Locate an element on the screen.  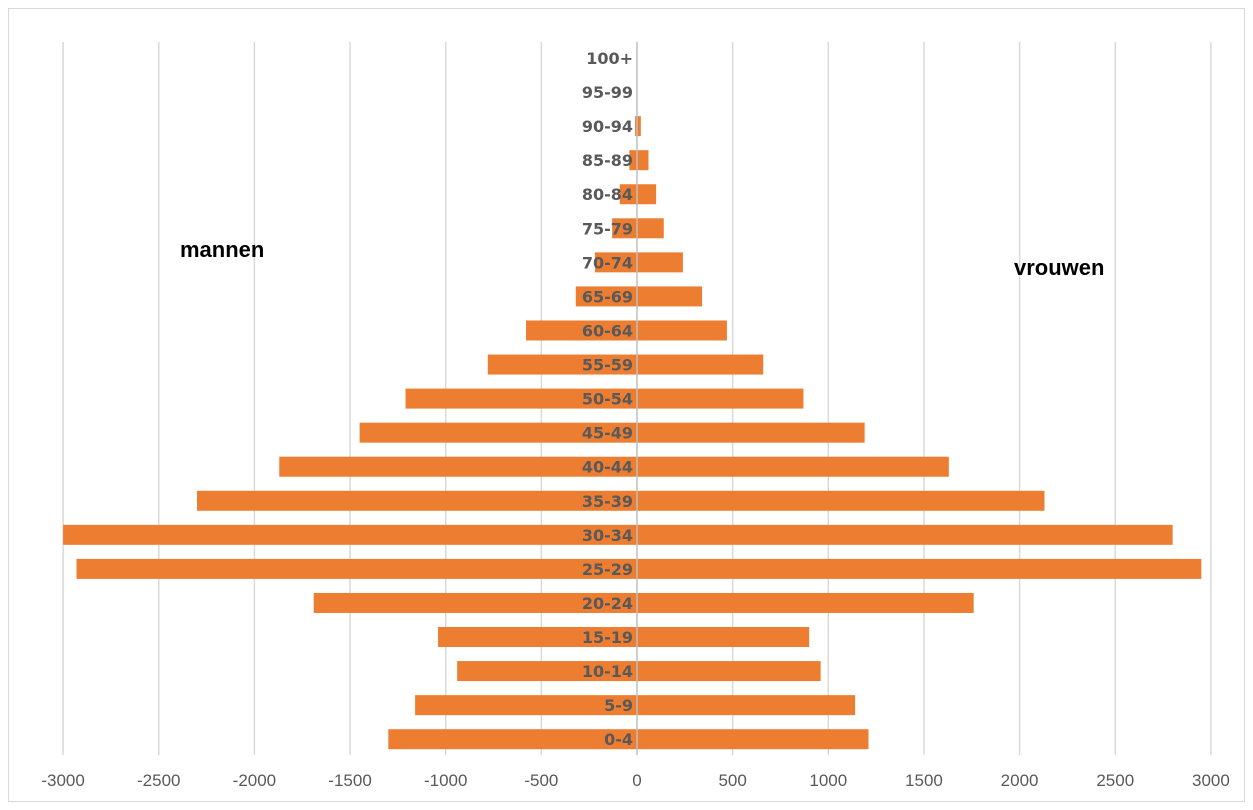
category-label-65-69: 65-69 is located at coordinates (607, 296).